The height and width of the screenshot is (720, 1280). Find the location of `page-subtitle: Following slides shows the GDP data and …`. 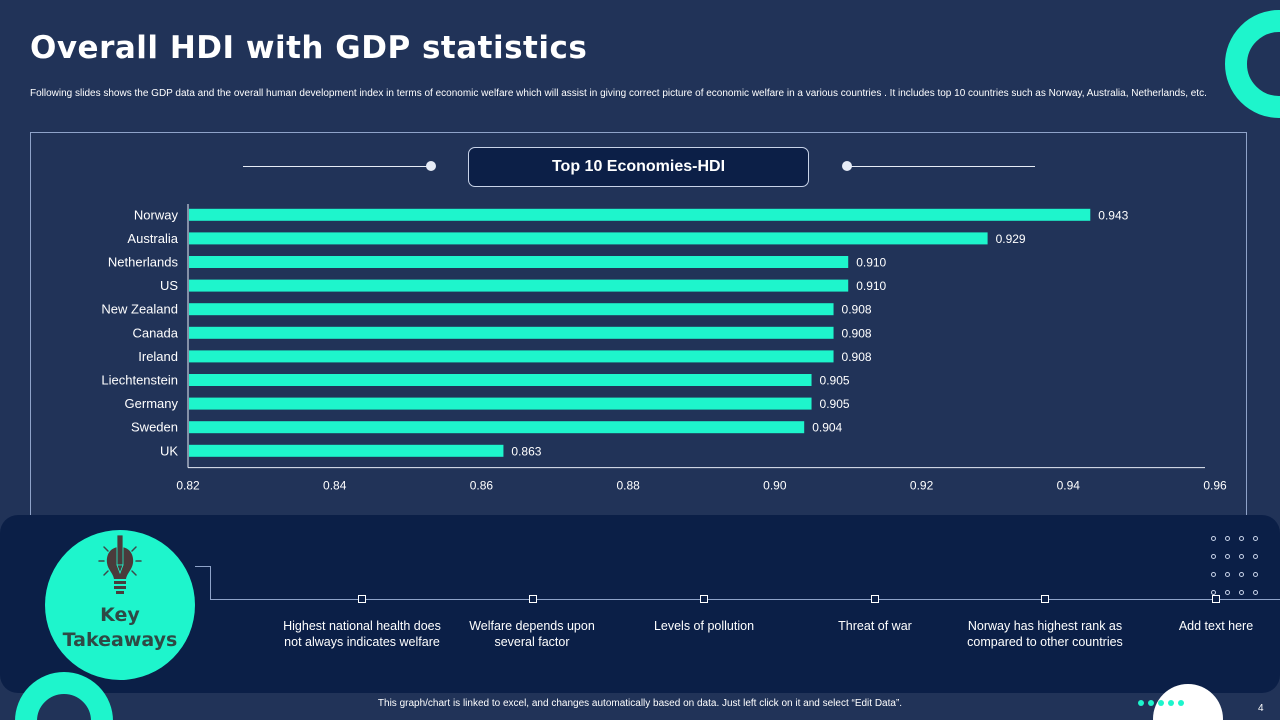

page-subtitle: Following slides shows the GDP data and … is located at coordinates (618, 93).